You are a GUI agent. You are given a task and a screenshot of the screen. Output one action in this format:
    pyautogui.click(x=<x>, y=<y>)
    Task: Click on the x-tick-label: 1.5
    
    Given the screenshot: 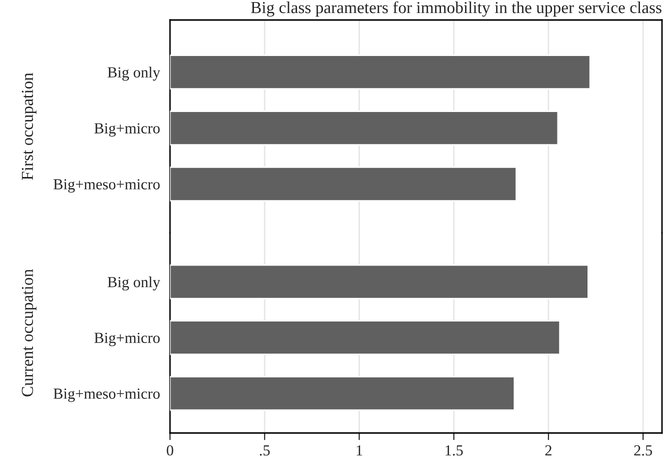 What is the action you would take?
    pyautogui.click(x=454, y=450)
    